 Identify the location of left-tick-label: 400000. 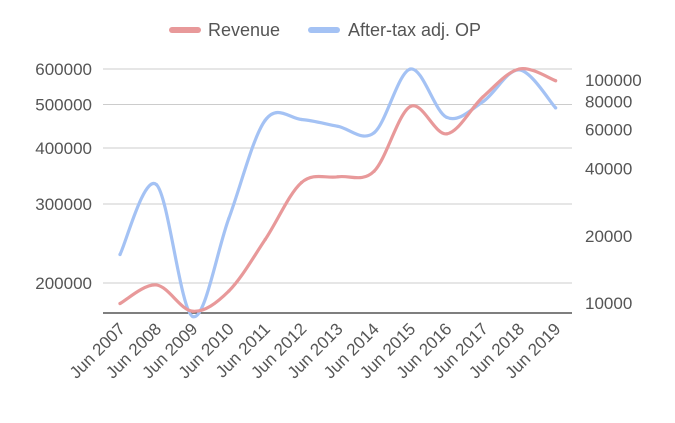
(63, 148).